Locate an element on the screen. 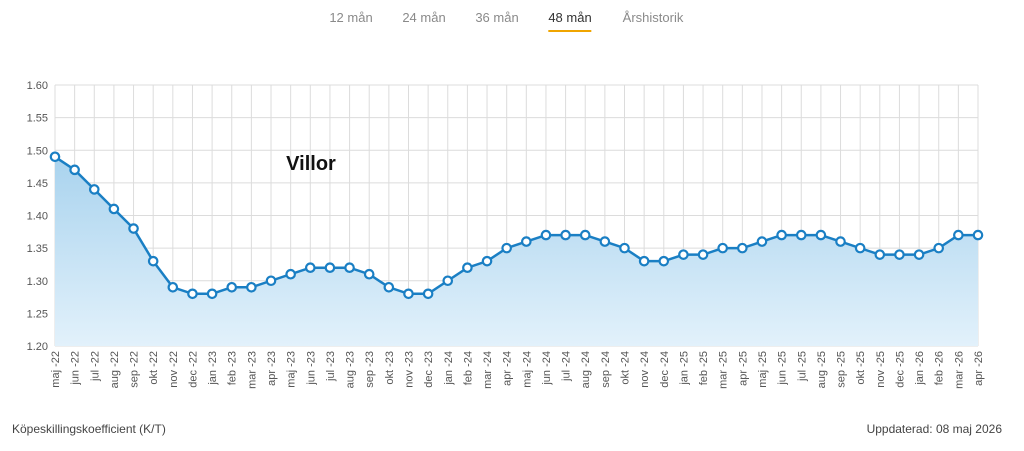 This screenshot has height=451, width=1024. tab-48-man: 48 mån is located at coordinates (570, 21).